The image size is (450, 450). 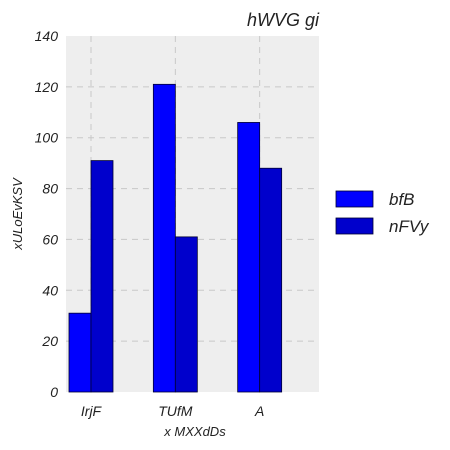 What do you see at coordinates (354, 226) in the screenshot?
I see `legend-swatch-nFVy` at bounding box center [354, 226].